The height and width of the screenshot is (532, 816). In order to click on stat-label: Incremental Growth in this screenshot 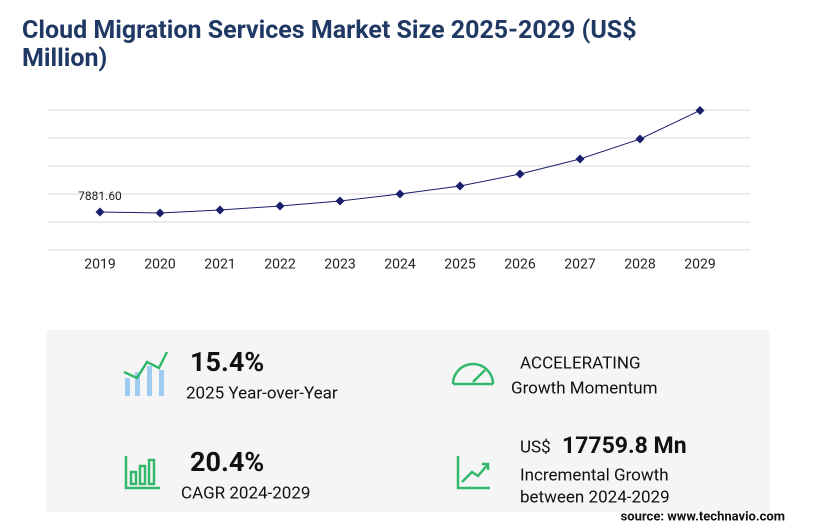, I will do `click(594, 475)`.